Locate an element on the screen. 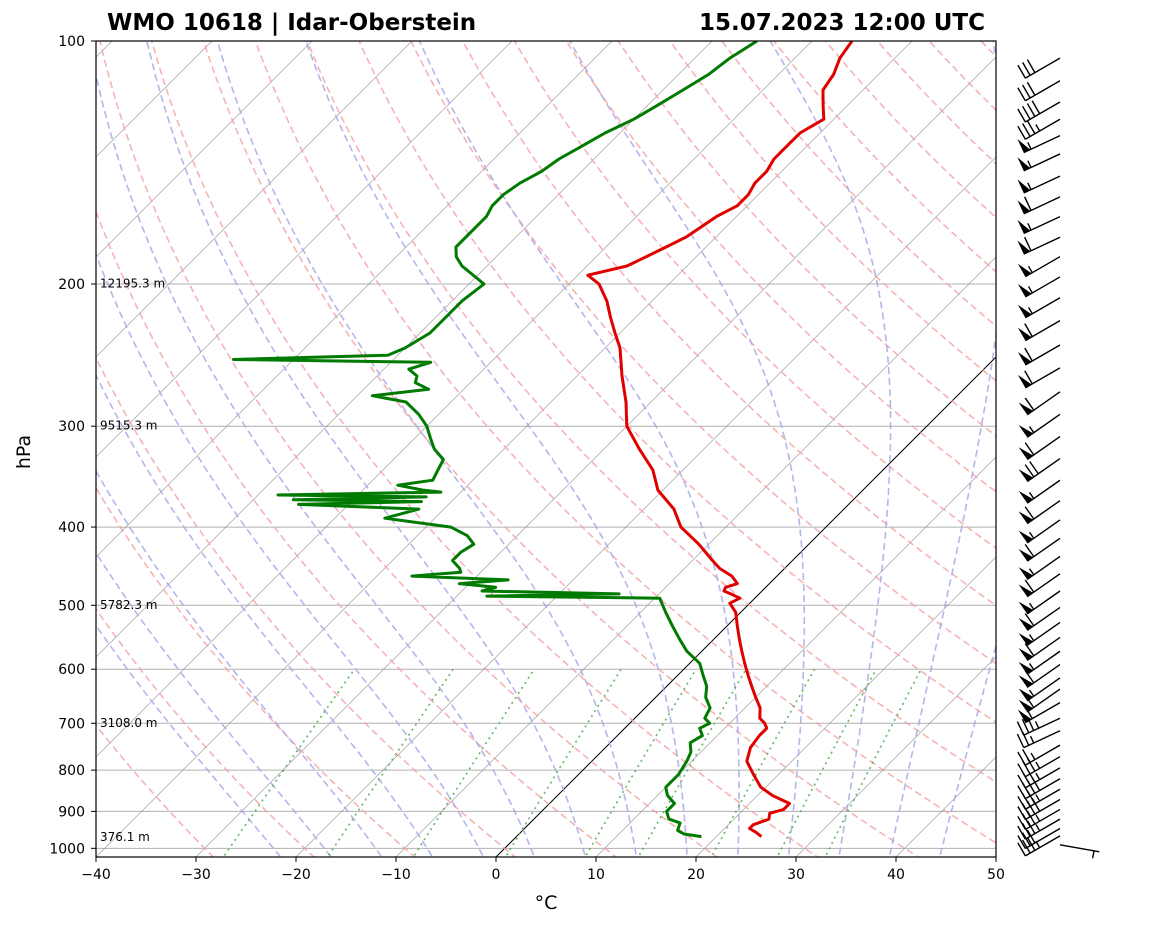 The image size is (1160, 925). x-tick-label: 10 is located at coordinates (596, 875).